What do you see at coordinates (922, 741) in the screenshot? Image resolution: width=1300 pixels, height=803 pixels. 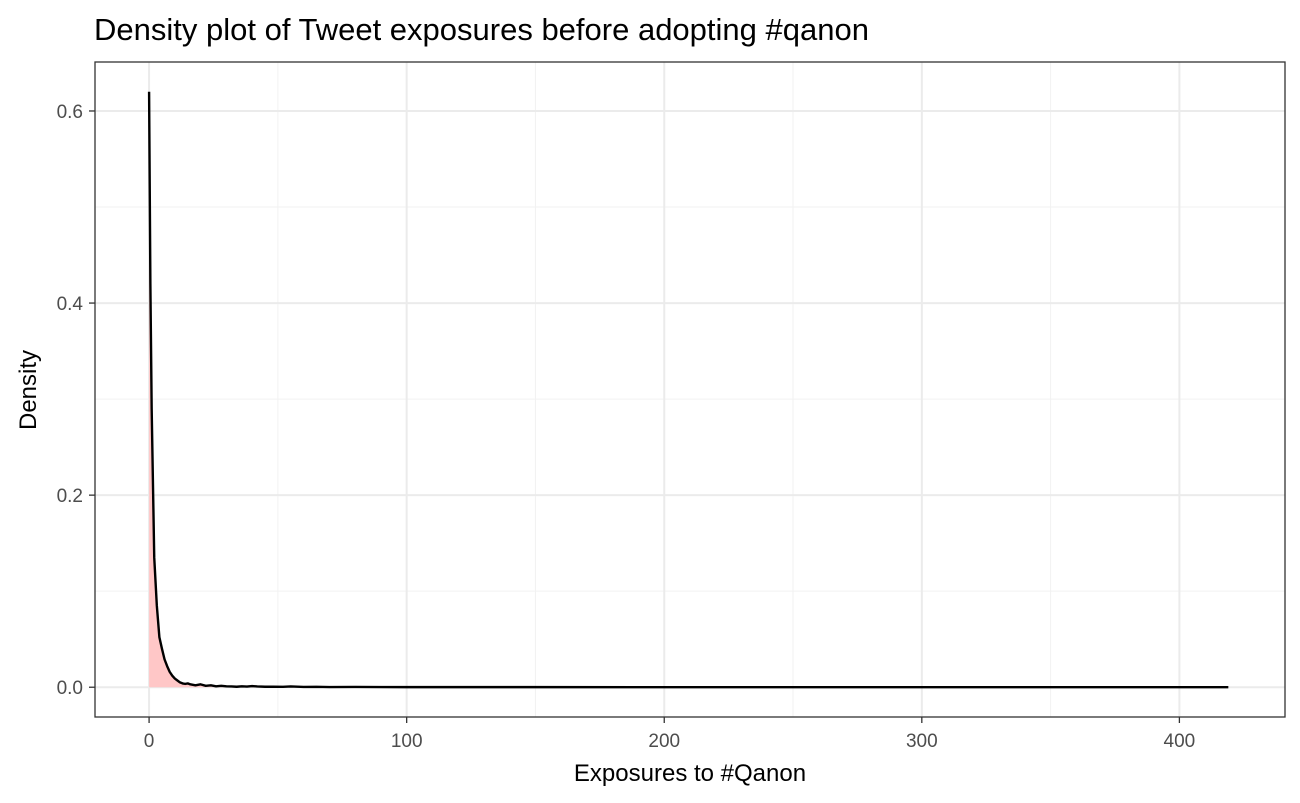 I see `x-tick-label: 300` at bounding box center [922, 741].